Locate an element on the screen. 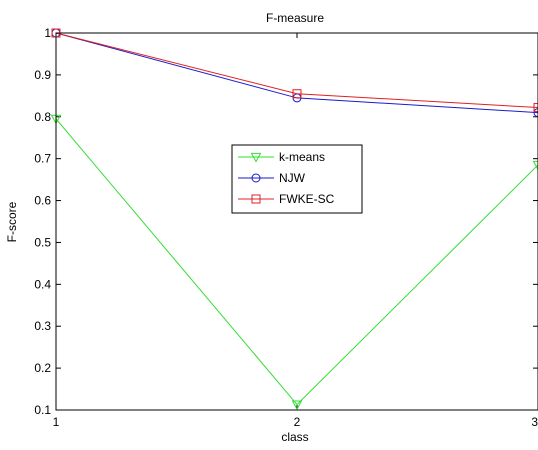  circle-icon is located at coordinates (256, 178).